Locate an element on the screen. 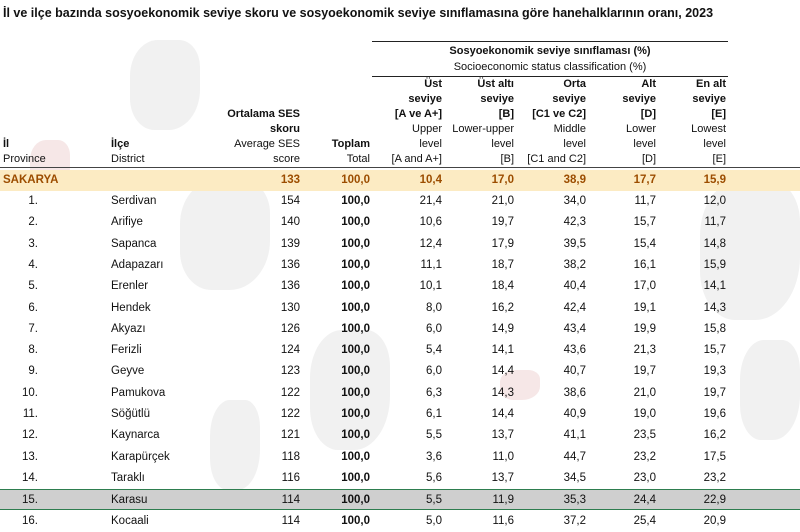  header-toplam-tr: Toplam is located at coordinates (350, 144).